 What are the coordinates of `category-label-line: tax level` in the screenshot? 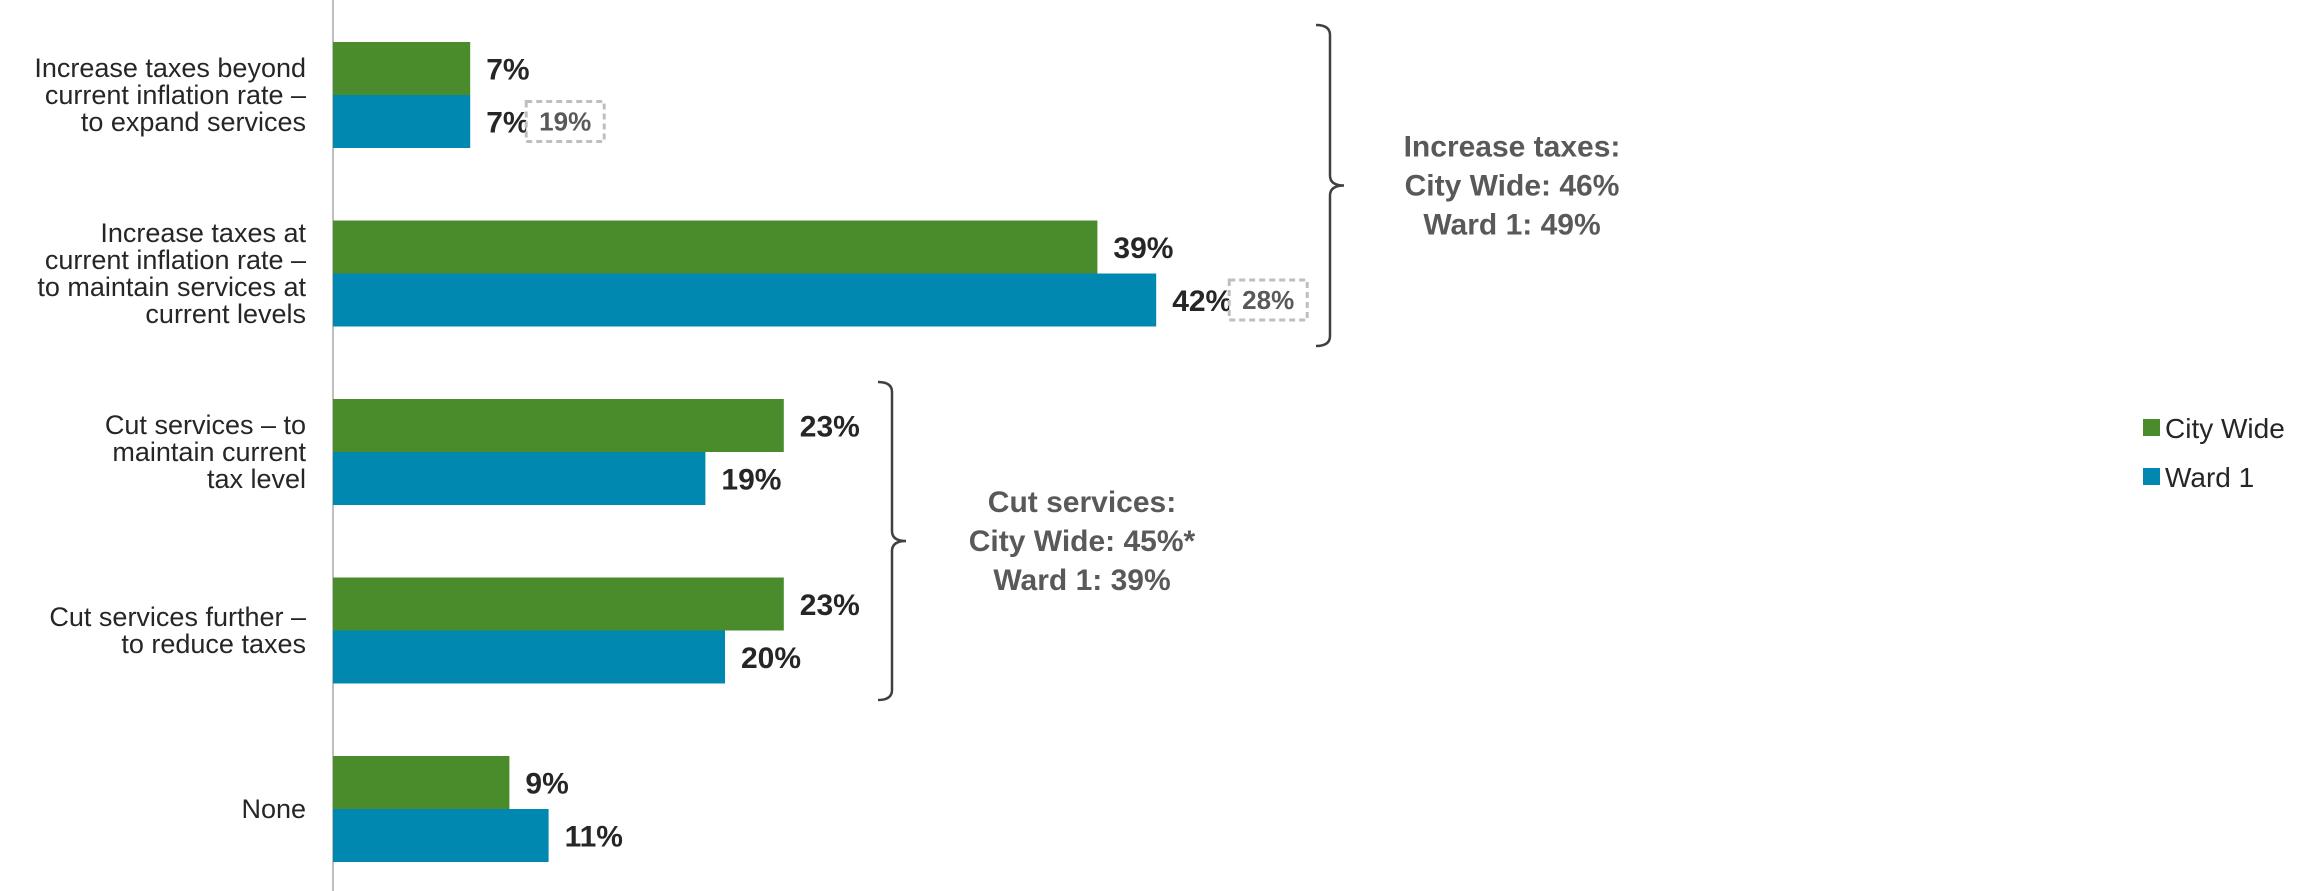 It's located at (256, 479).